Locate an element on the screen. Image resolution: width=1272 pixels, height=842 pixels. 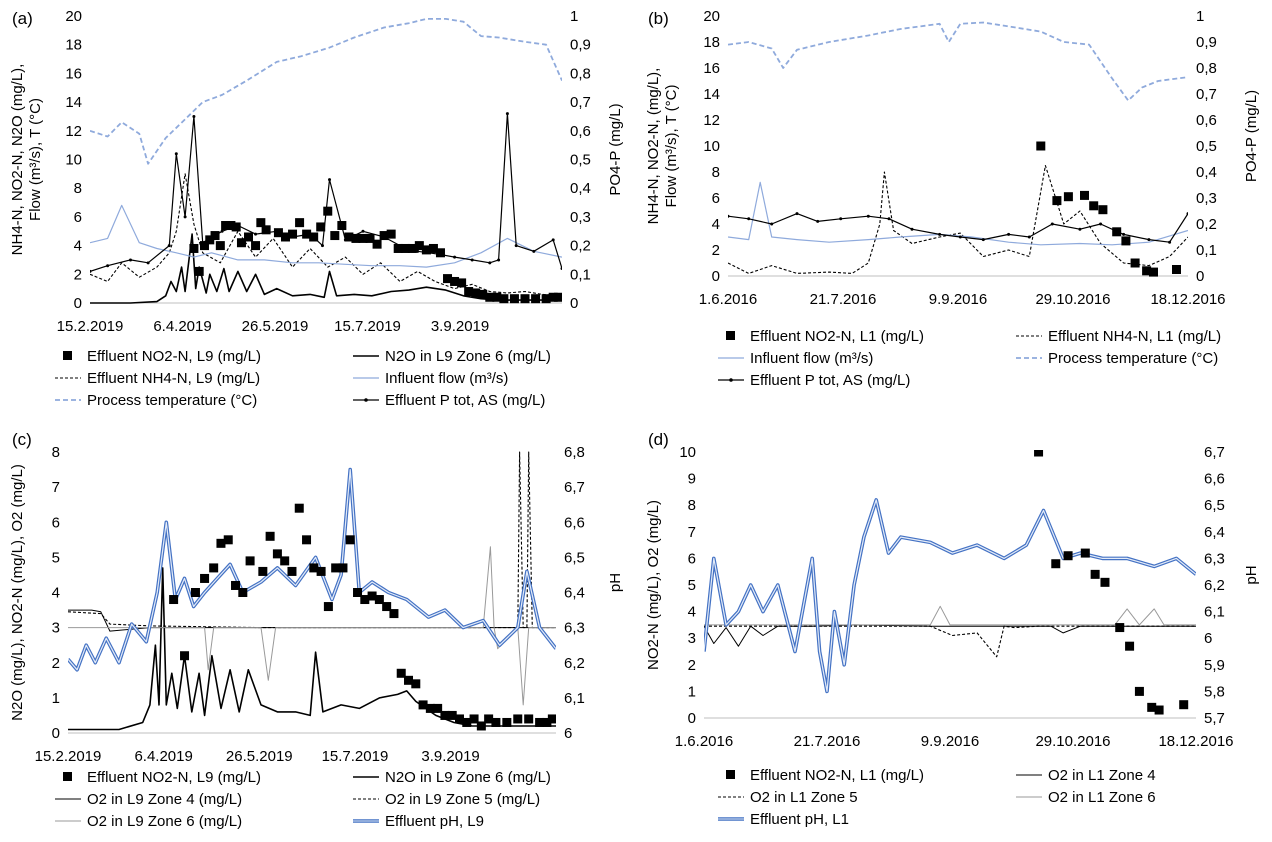
right-tick-label: 6,7 is located at coordinates (574, 487).